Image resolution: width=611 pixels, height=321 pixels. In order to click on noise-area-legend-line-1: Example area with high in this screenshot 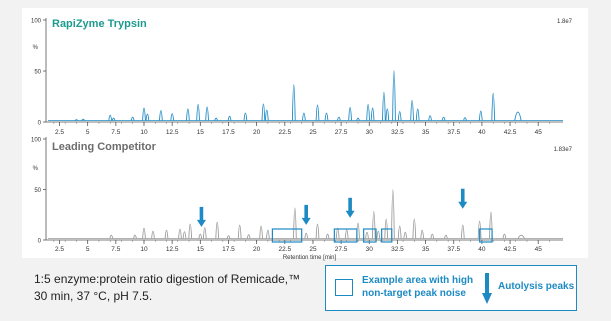, I will do `click(418, 280)`.